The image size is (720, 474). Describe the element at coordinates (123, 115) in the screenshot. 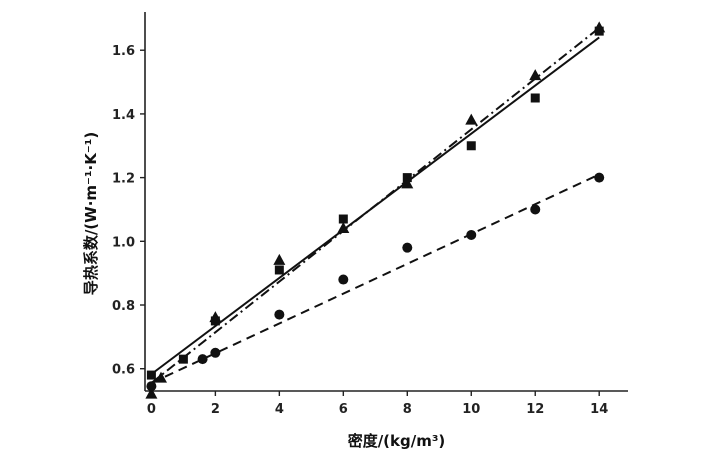

I see `y-tick-label: 1.4` at that location.